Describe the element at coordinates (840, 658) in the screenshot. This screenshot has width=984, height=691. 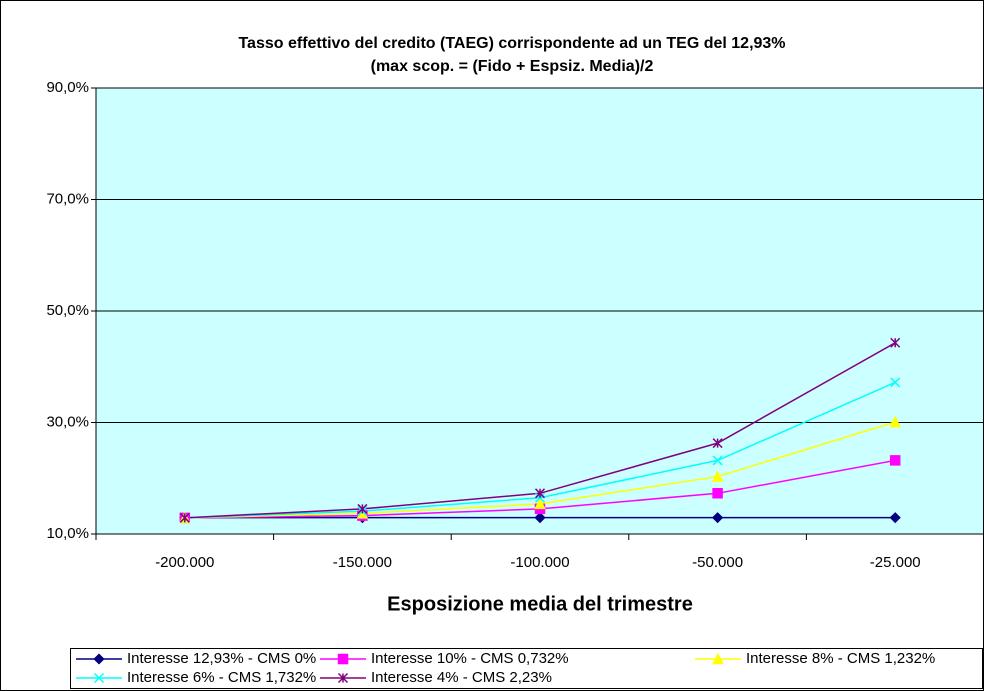
I see `legend-label: Interesse 8% - CMS 1,232%` at that location.